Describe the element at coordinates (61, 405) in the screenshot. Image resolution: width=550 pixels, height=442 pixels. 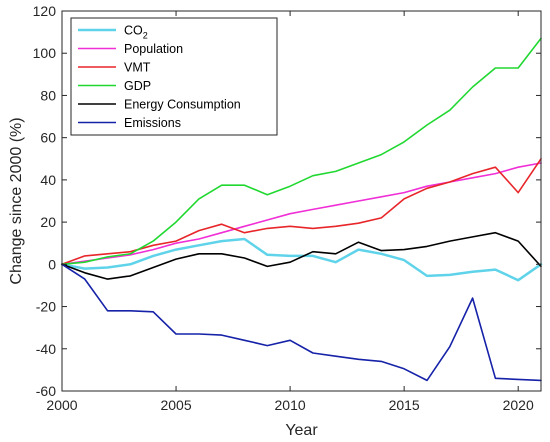
I see `x-tick-label: 2000` at that location.